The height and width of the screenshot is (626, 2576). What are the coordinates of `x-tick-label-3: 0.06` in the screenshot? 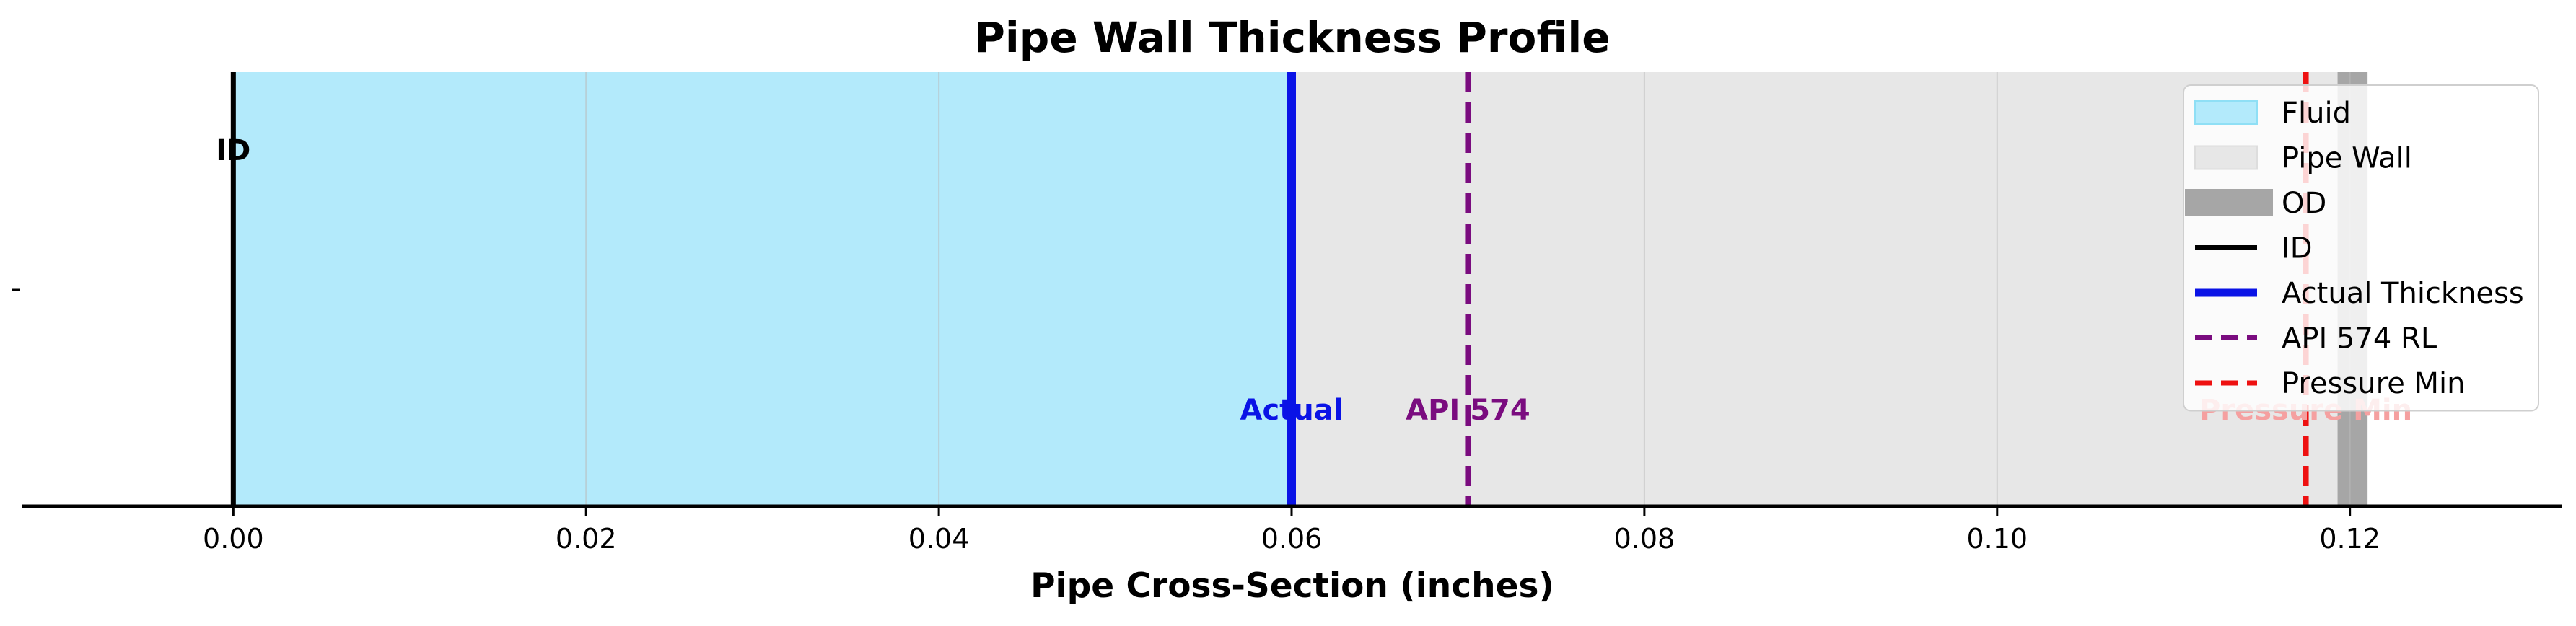 It's located at (1292, 539).